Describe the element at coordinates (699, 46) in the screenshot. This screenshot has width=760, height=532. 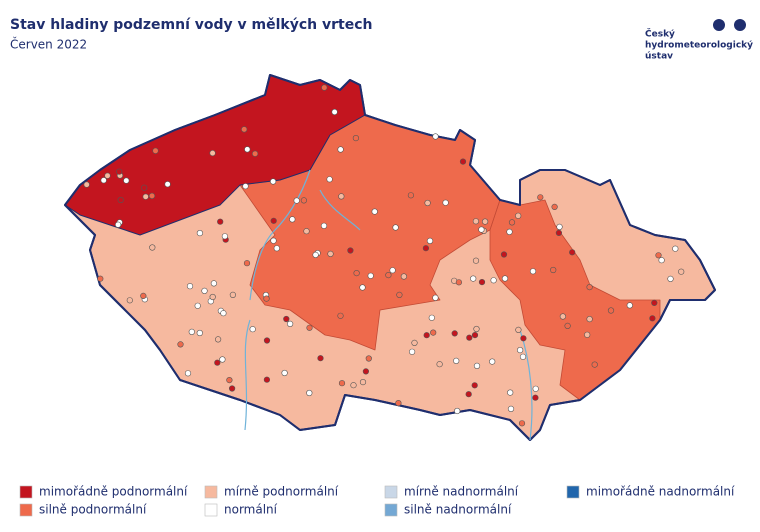
I see `logo-text: hydrometeorologický` at that location.